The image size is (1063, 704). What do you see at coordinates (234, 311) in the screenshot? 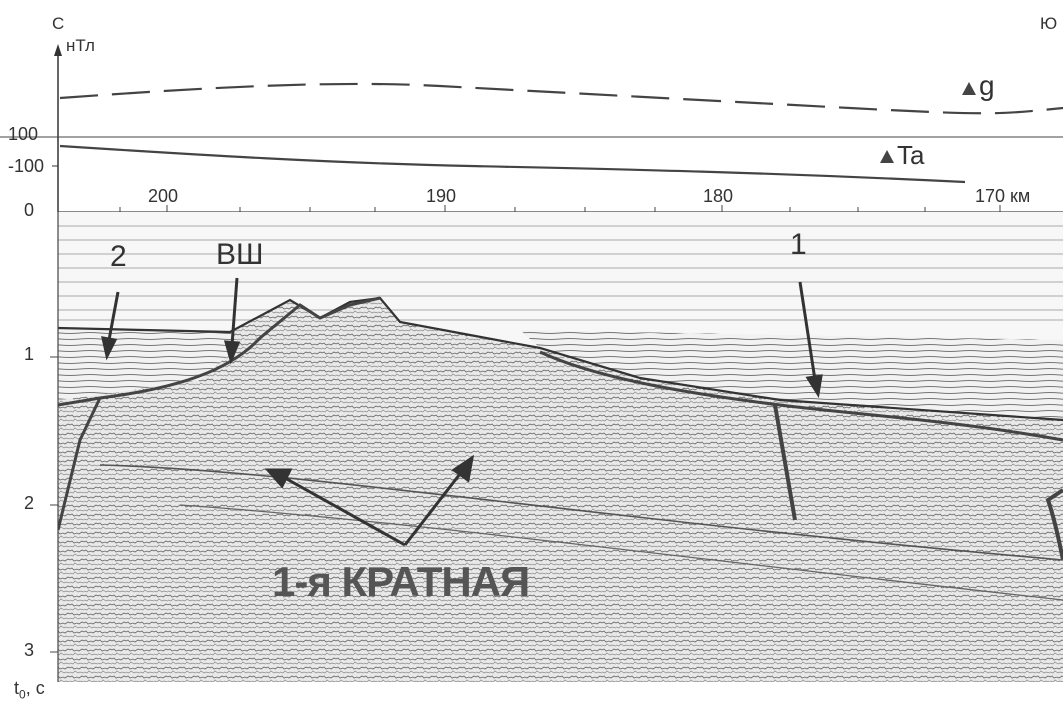
I see `arrow-vsh` at bounding box center [234, 311].